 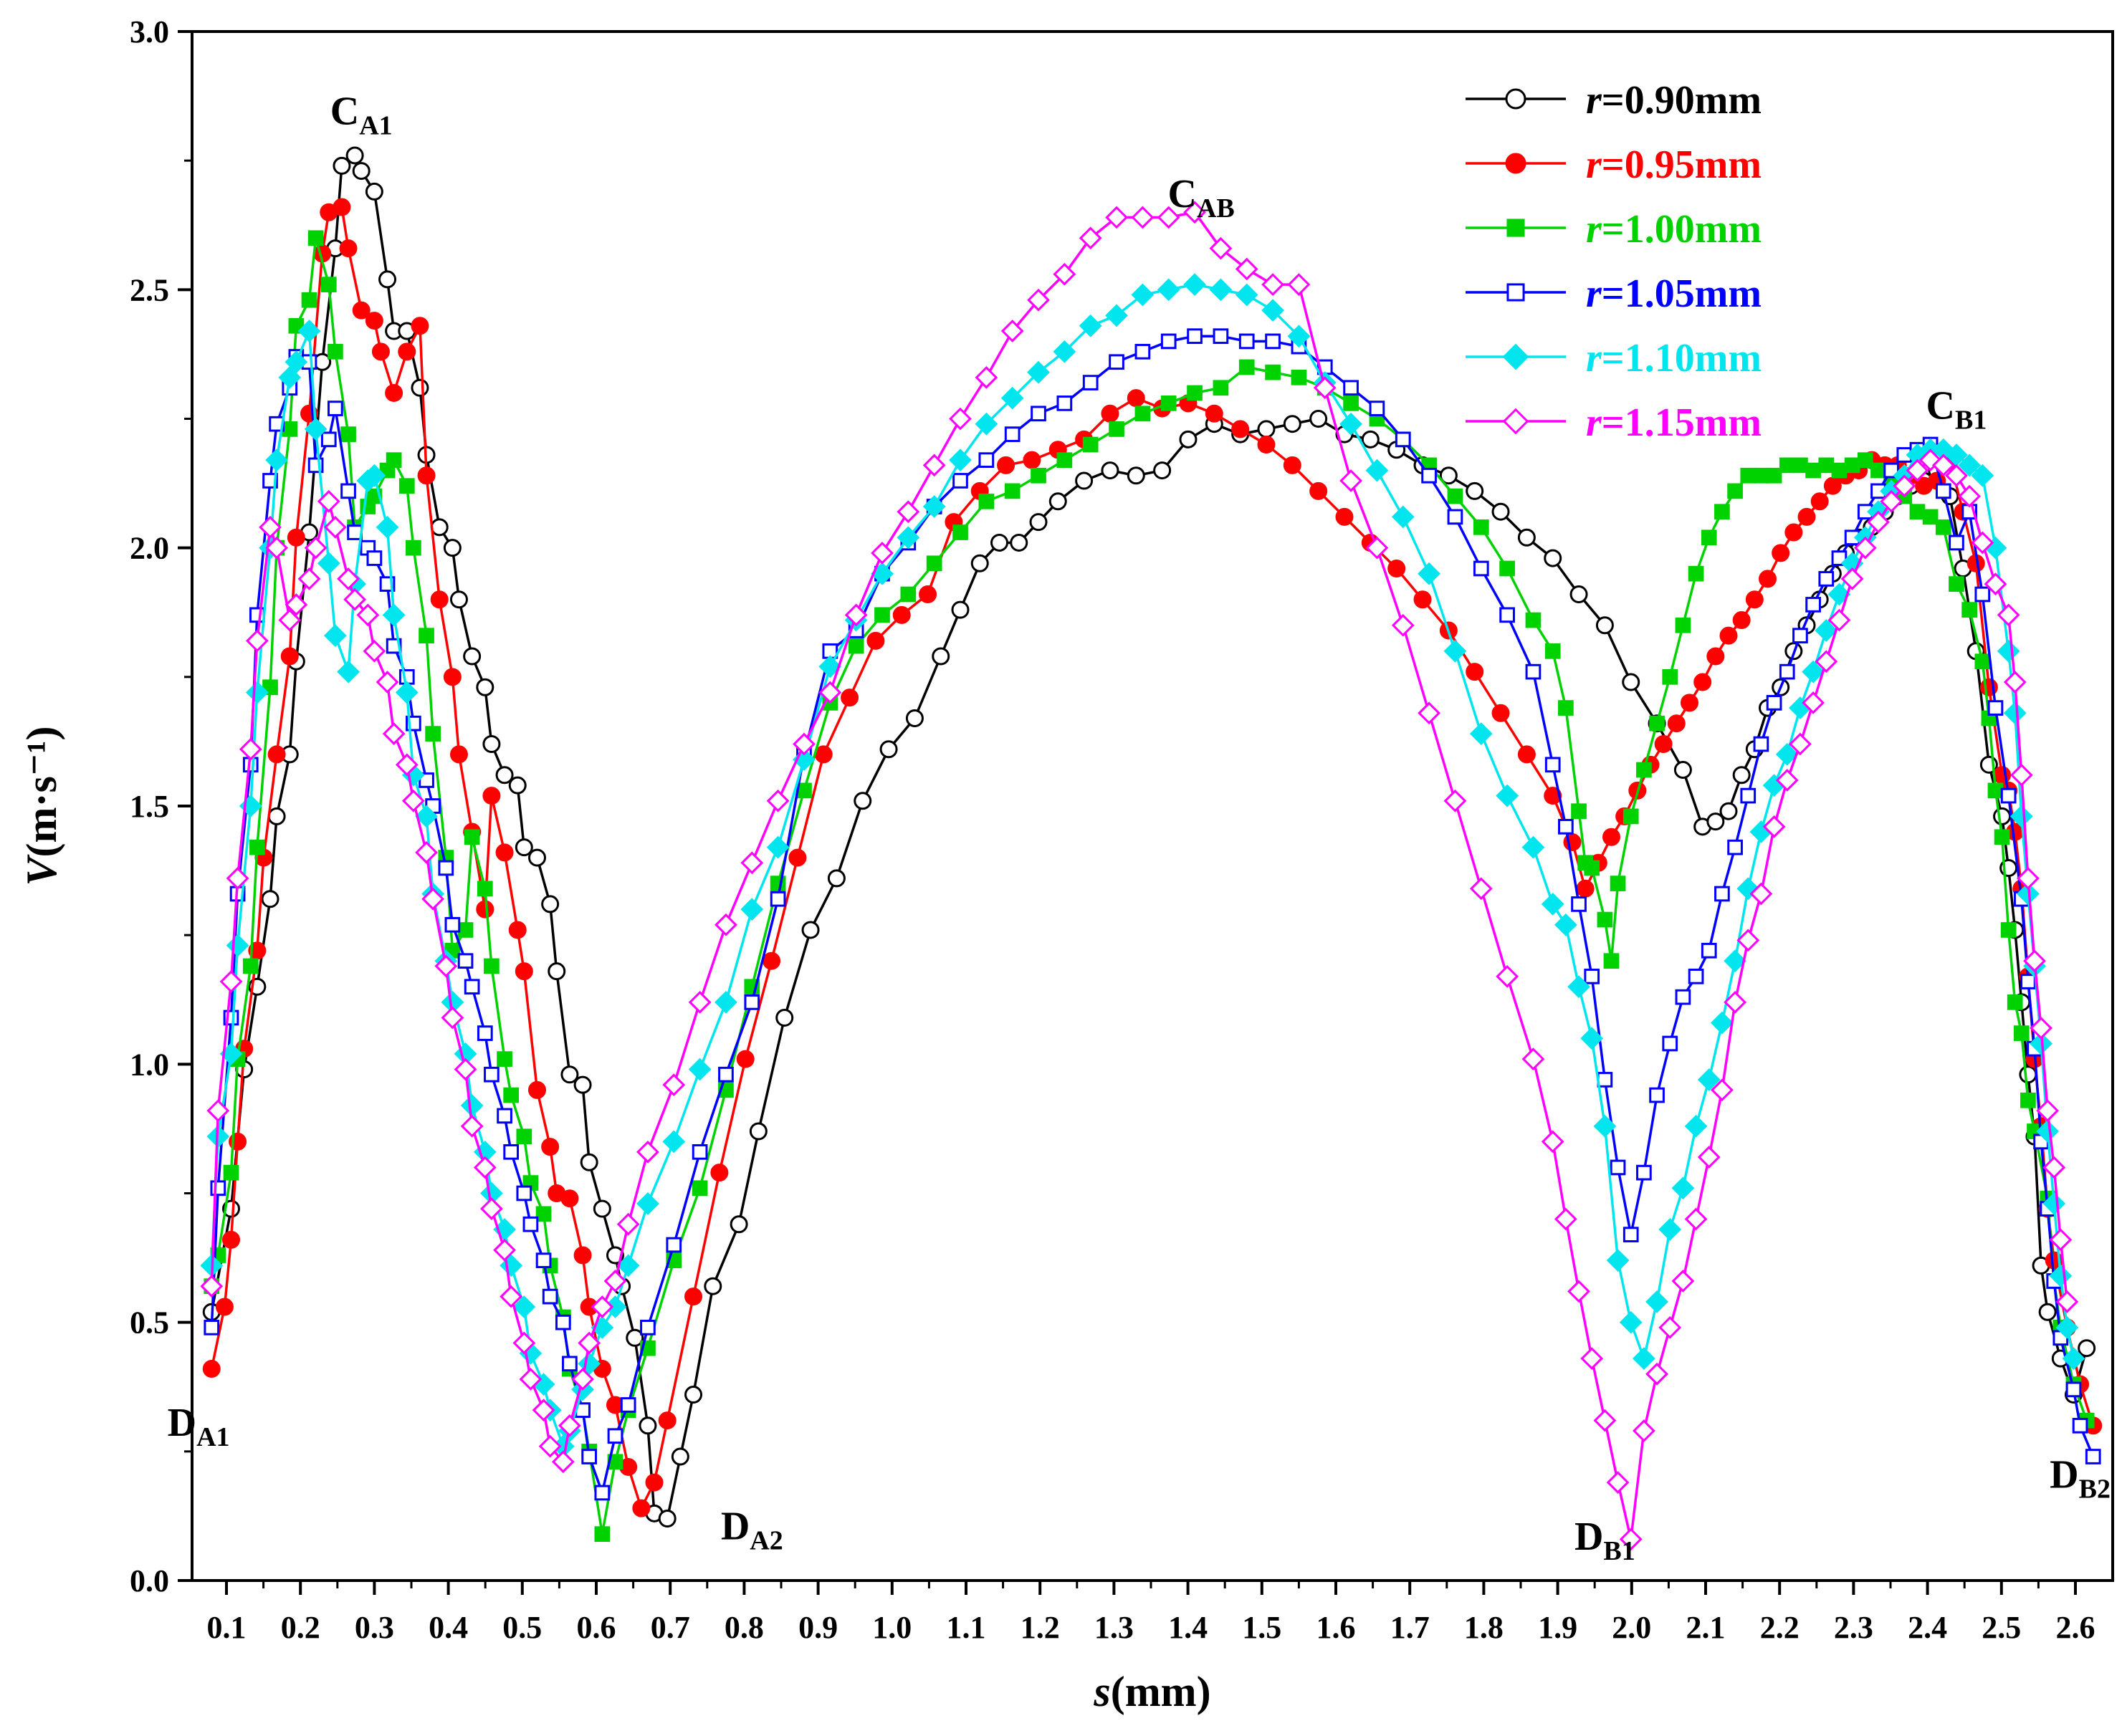 What do you see at coordinates (2075, 1627) in the screenshot?
I see `x-tick-label: 2.6` at bounding box center [2075, 1627].